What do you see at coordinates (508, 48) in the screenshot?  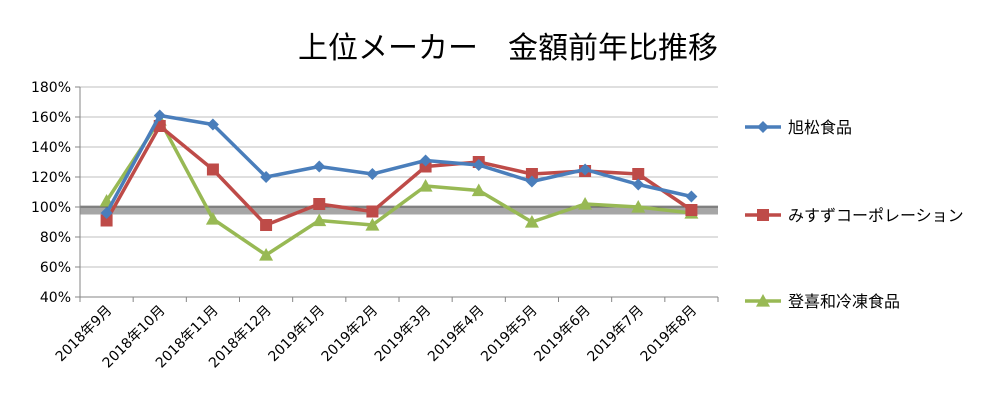 I see `chart-title: 上位メーカー 金額前年比推移` at bounding box center [508, 48].